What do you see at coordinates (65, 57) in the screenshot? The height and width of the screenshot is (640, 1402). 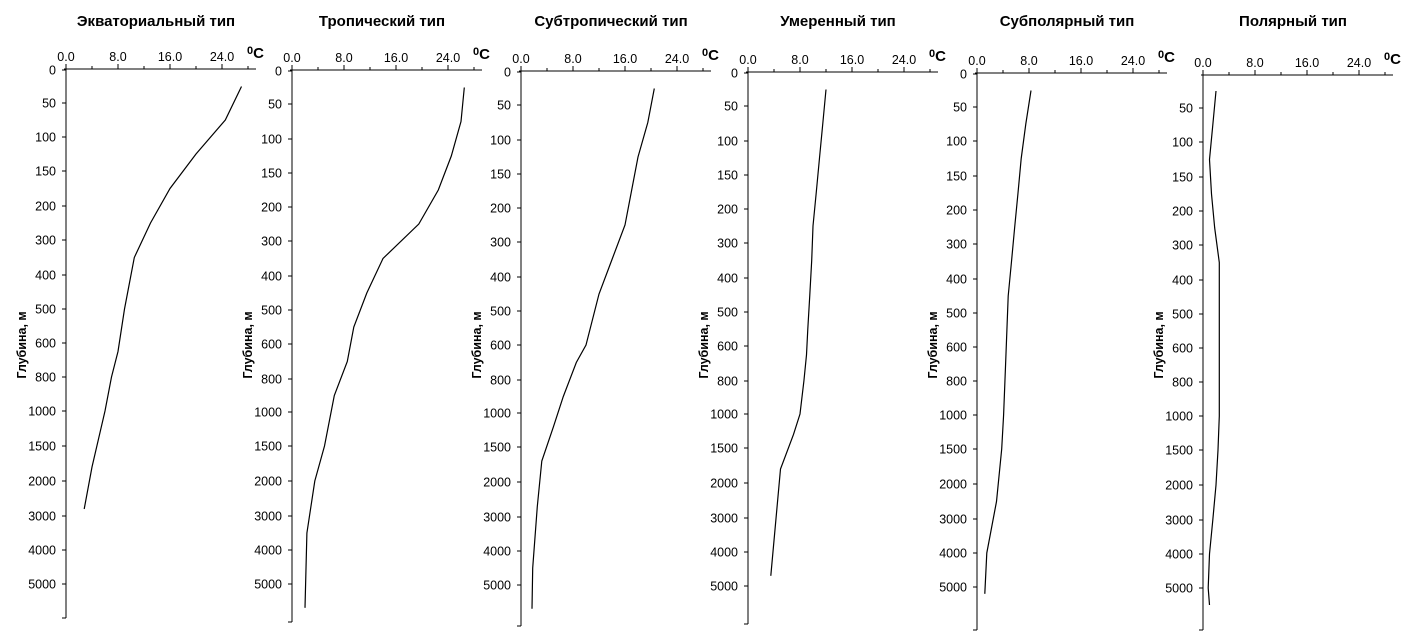 I see `x-tick-label: 0.0` at bounding box center [65, 57].